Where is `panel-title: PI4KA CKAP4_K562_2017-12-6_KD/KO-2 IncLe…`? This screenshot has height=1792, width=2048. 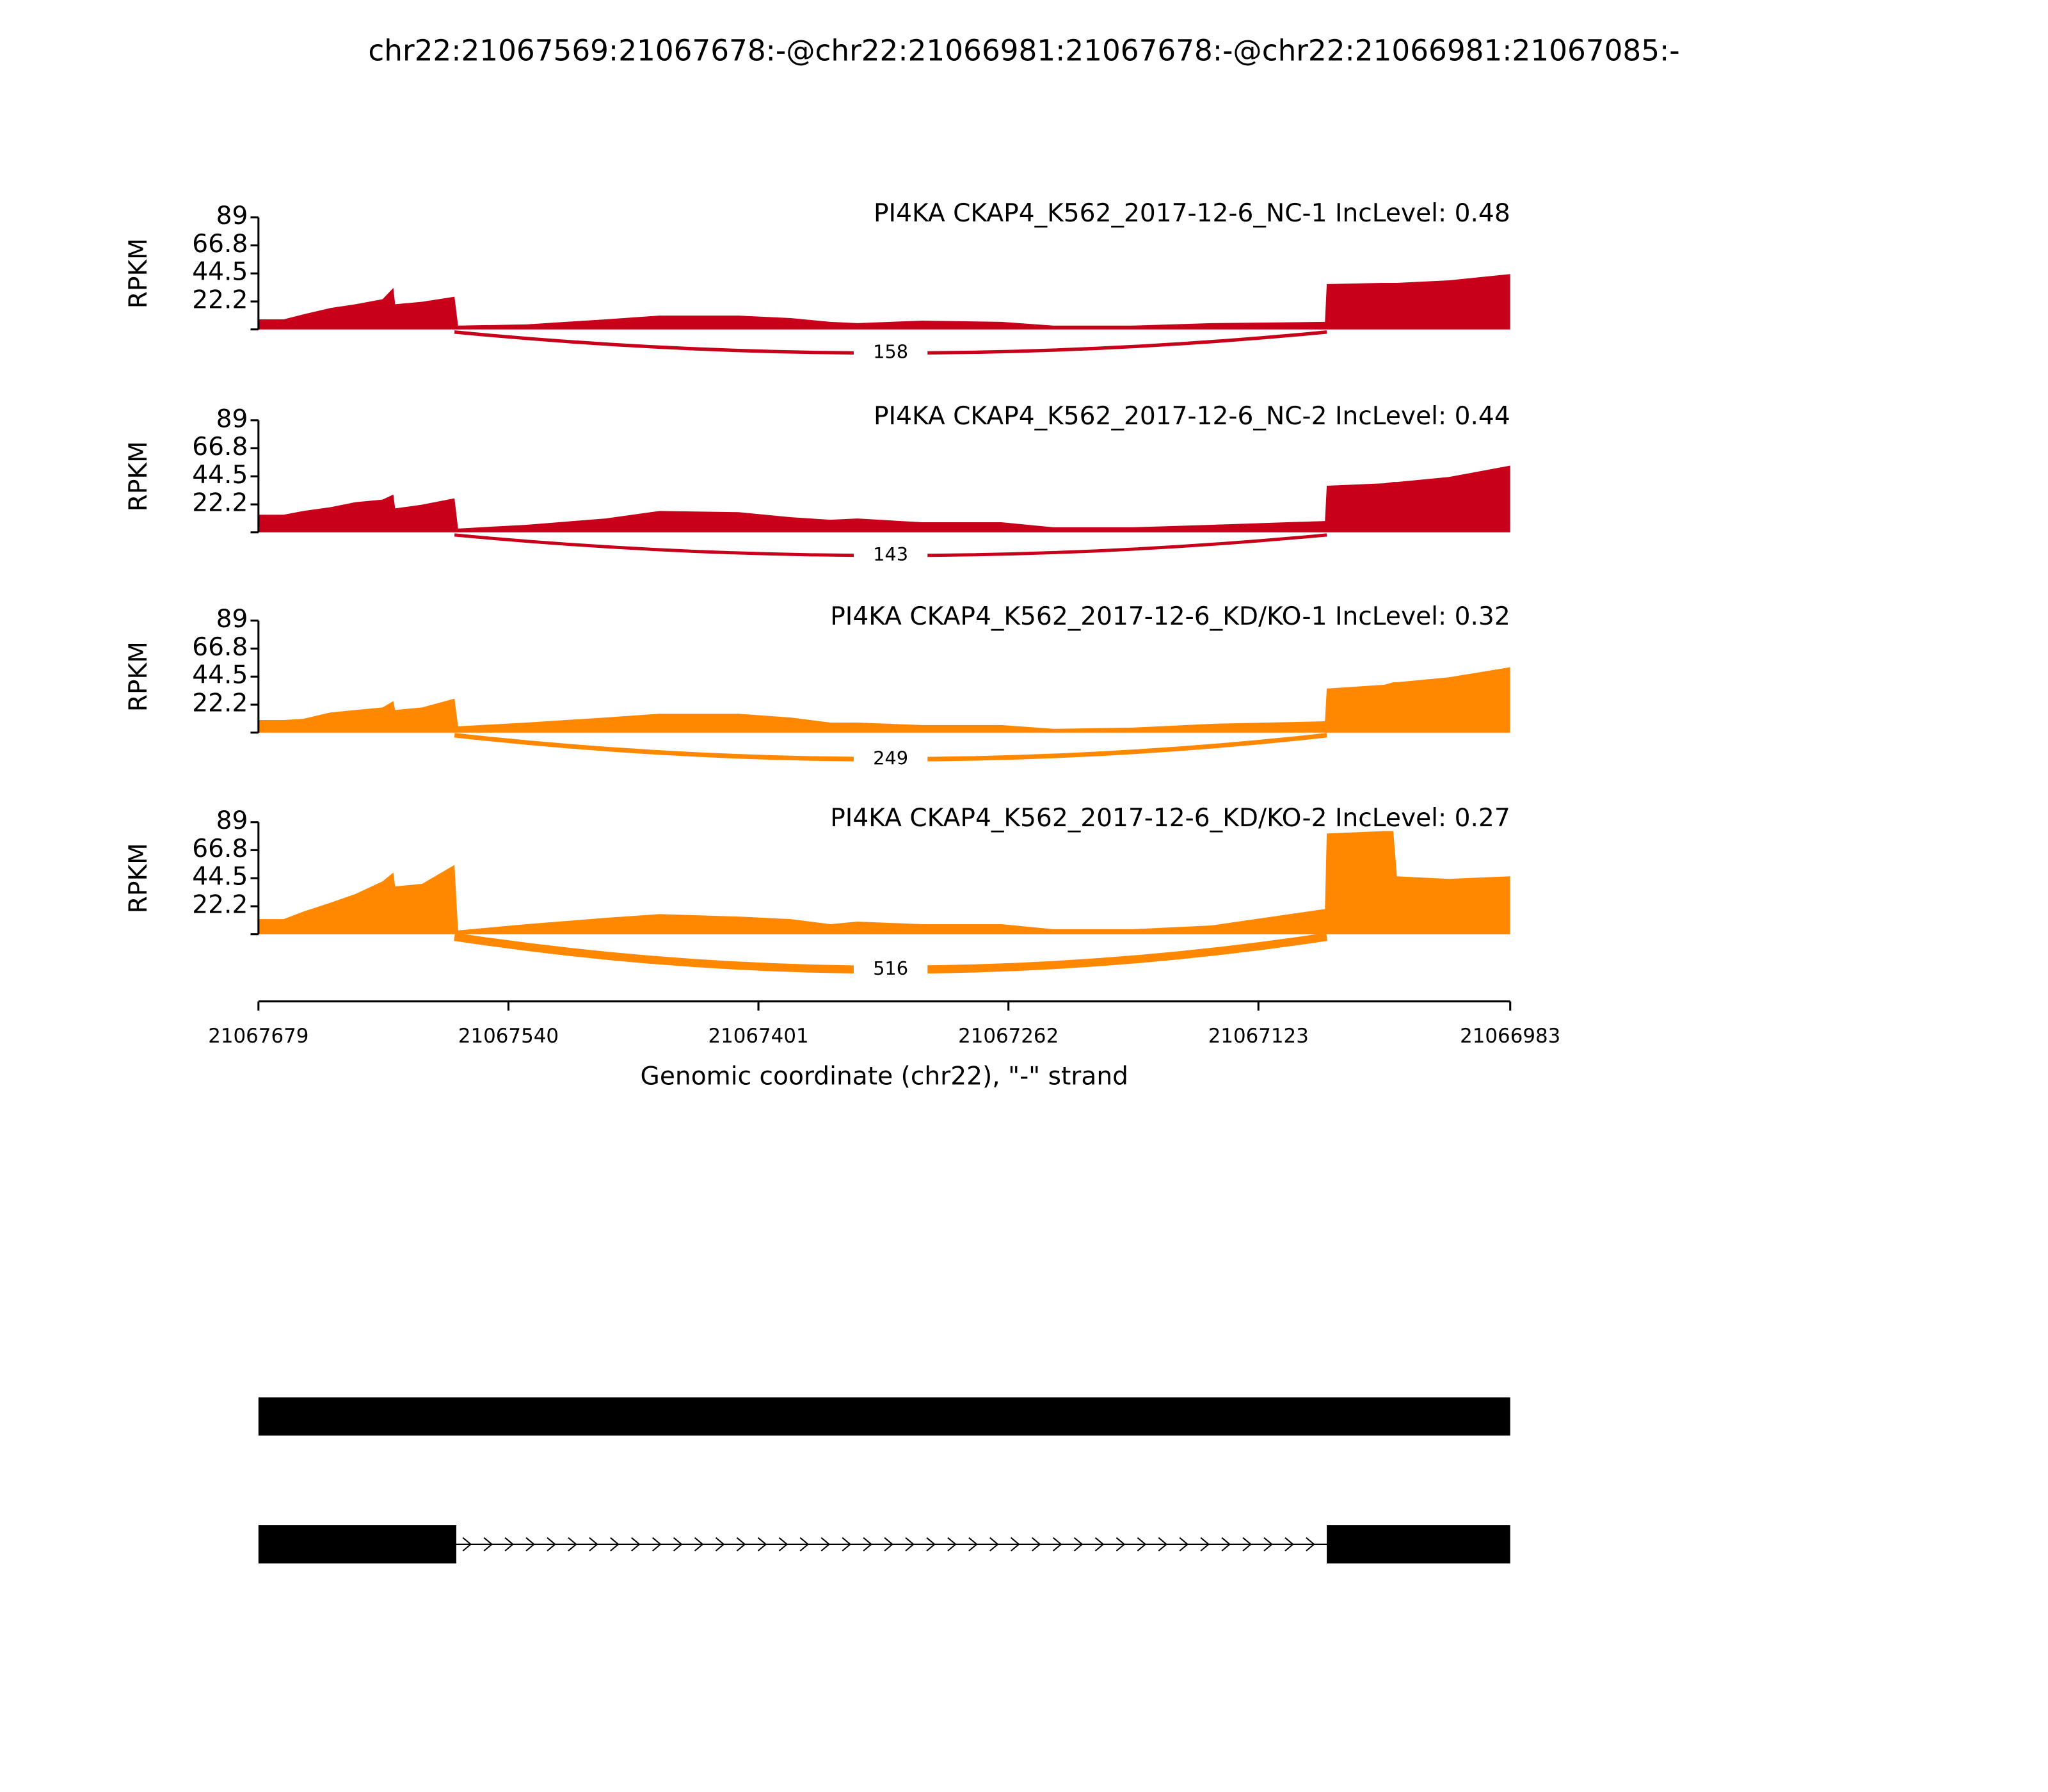 panel-title: PI4KA CKAP4_K562_2017-12-6_KD/KO-2 IncLe… is located at coordinates (1170, 818).